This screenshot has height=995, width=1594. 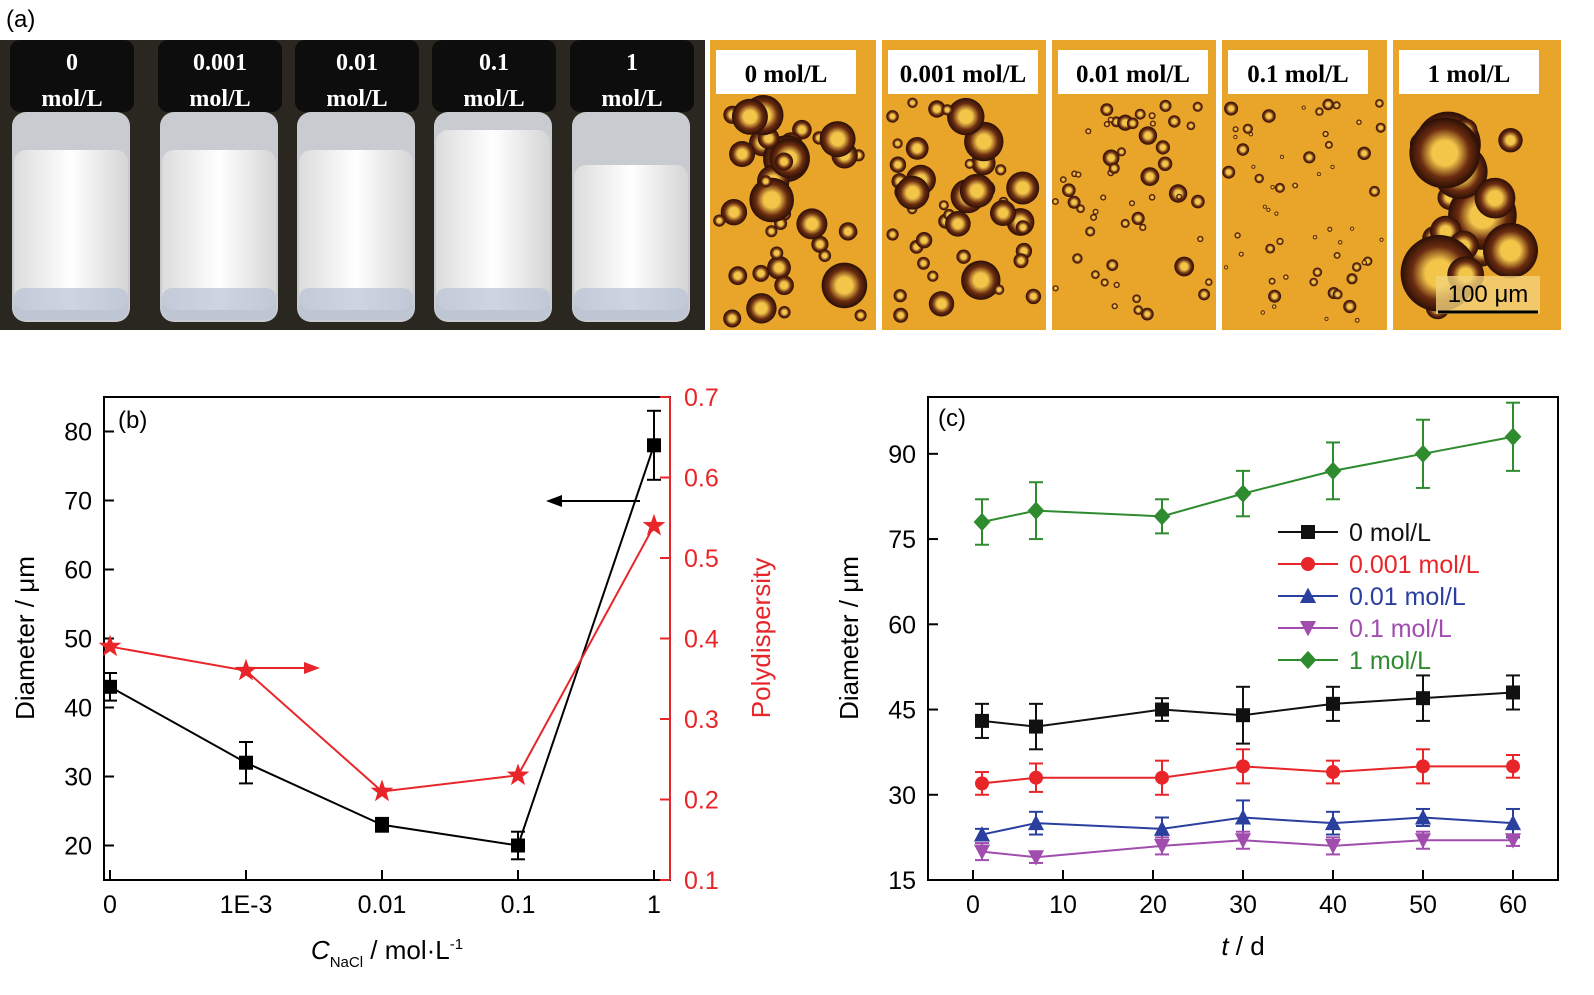 I want to click on micrograph-label: 0.001 mol/L, so click(x=963, y=74).